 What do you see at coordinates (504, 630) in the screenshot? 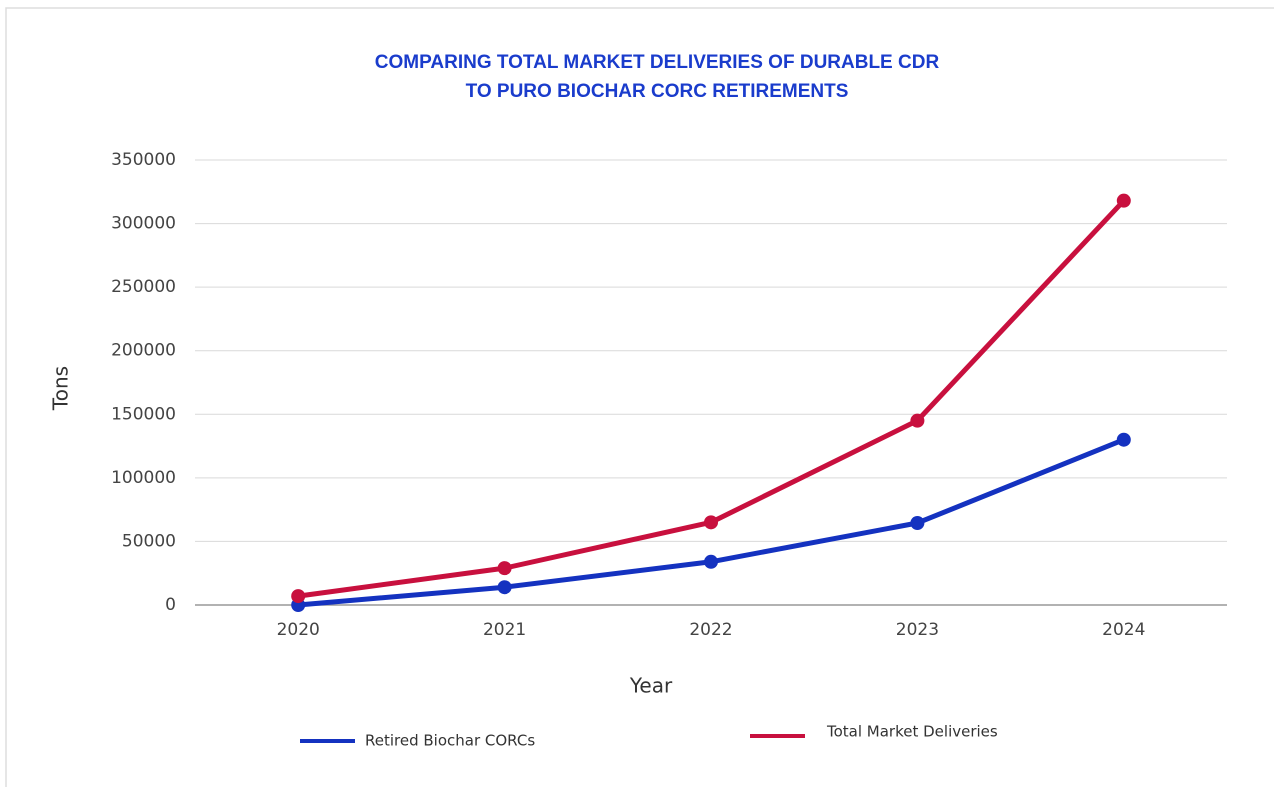
I see `x-tick-label: 2021` at bounding box center [504, 630].